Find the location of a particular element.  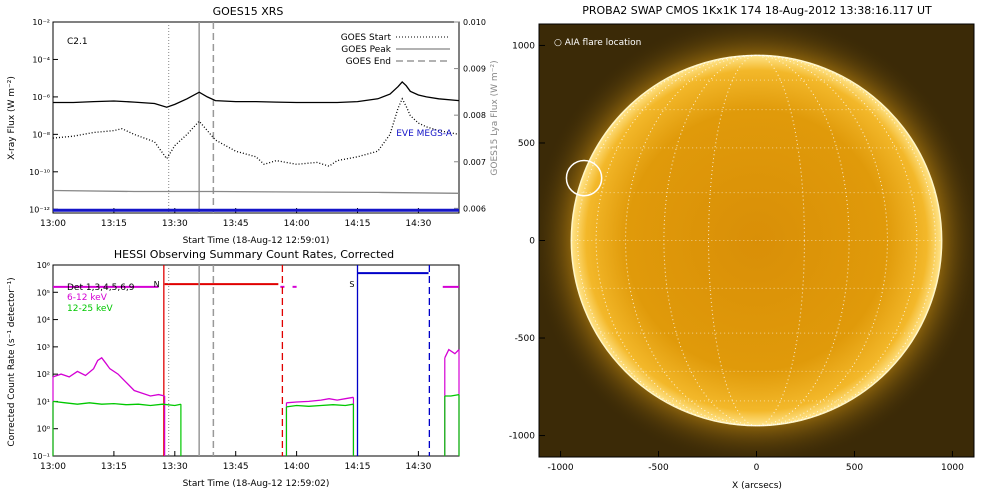

goes-flare-class: C2.1 is located at coordinates (77, 42).